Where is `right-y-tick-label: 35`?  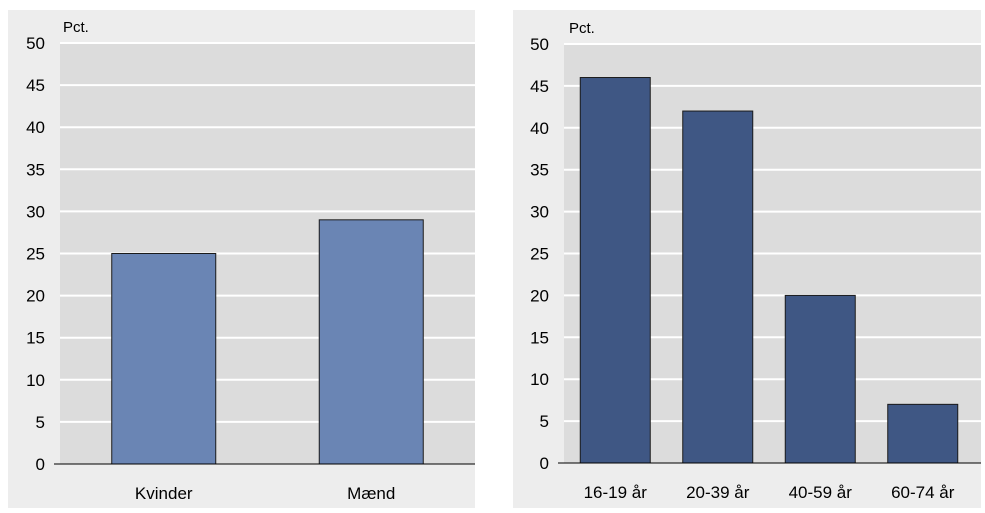 right-y-tick-label: 35 is located at coordinates (539, 170).